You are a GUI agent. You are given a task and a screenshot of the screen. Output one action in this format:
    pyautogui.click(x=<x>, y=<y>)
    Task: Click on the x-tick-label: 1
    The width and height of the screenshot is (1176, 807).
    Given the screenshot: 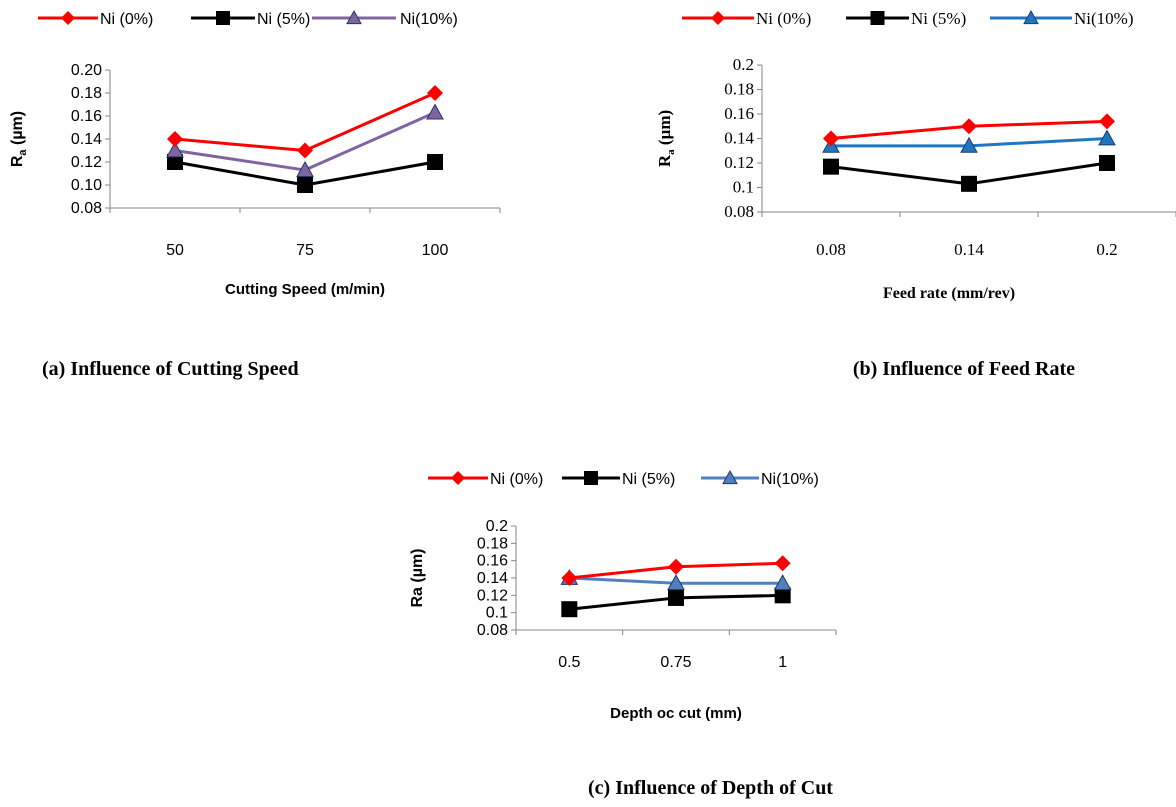 What is the action you would take?
    pyautogui.click(x=782, y=662)
    